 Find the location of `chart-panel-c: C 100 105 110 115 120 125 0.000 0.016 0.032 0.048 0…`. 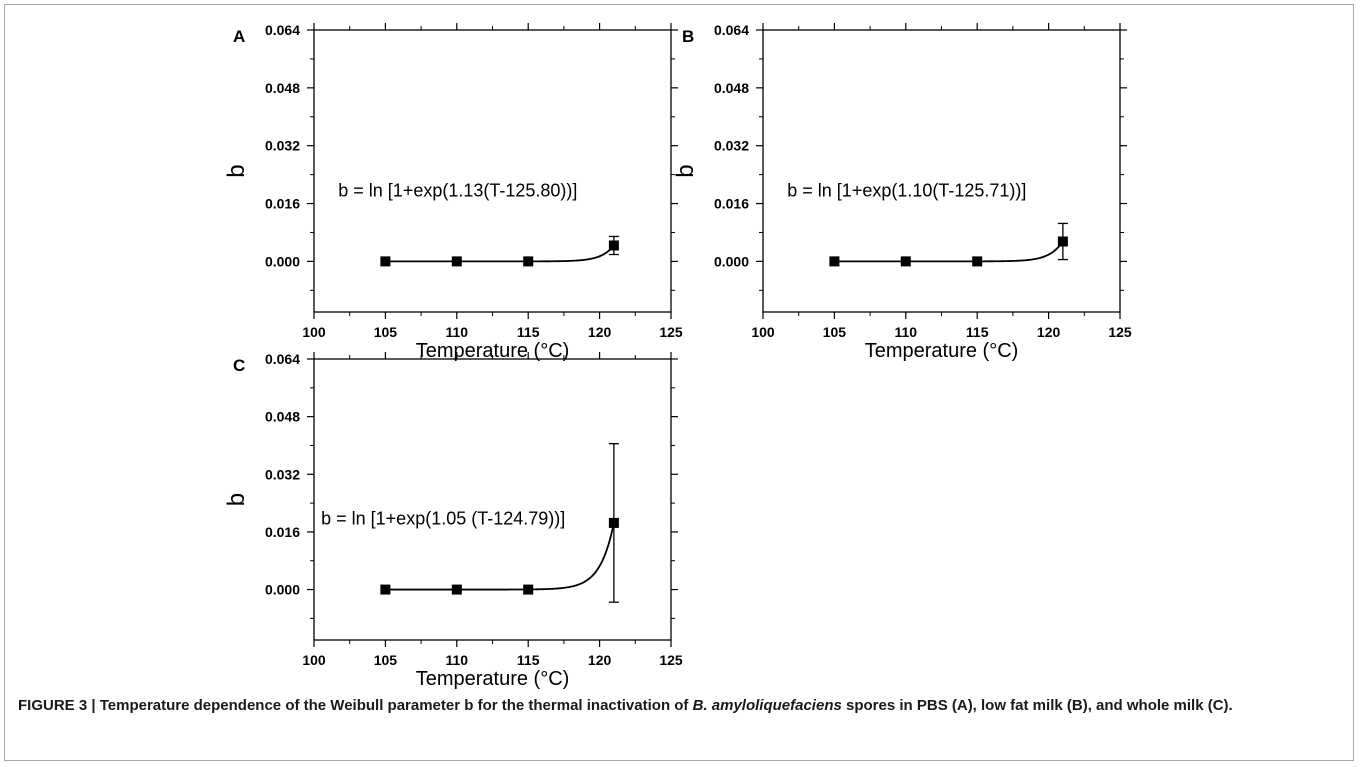

chart-panel-c: C 100 105 110 115 120 125 0.000 0.016 0.032 0.048 0… is located at coordinates (453, 520).